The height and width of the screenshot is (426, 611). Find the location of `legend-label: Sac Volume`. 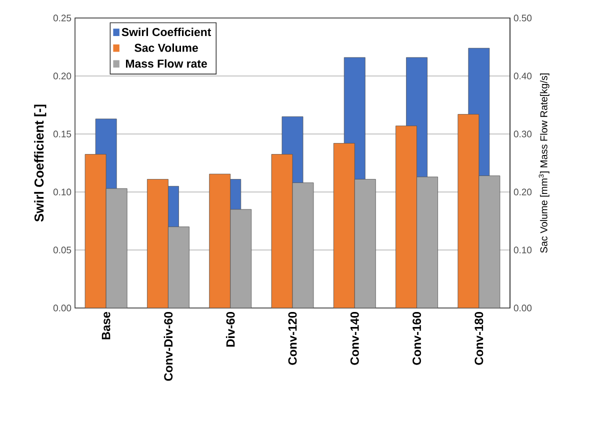

legend-label: Sac Volume is located at coordinates (166, 48).